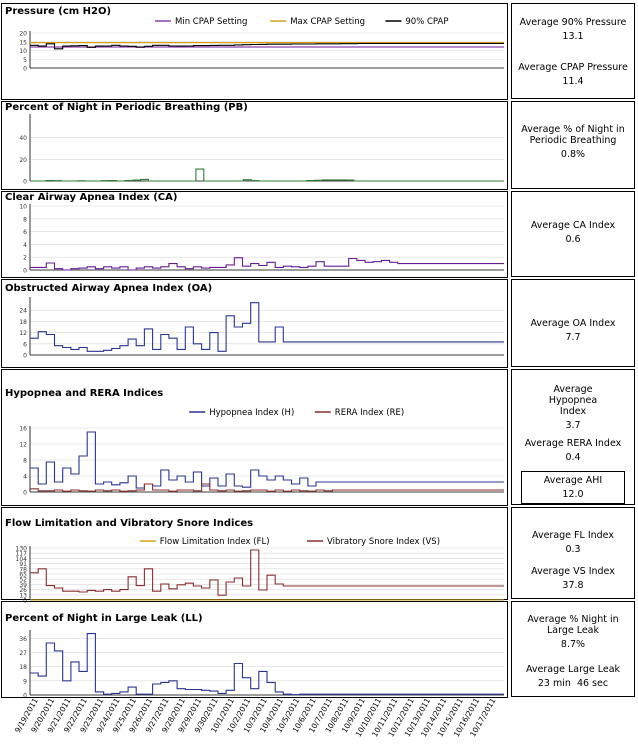  Describe the element at coordinates (573, 535) in the screenshot. I see `avg-fl-label: Average FL Index` at that location.